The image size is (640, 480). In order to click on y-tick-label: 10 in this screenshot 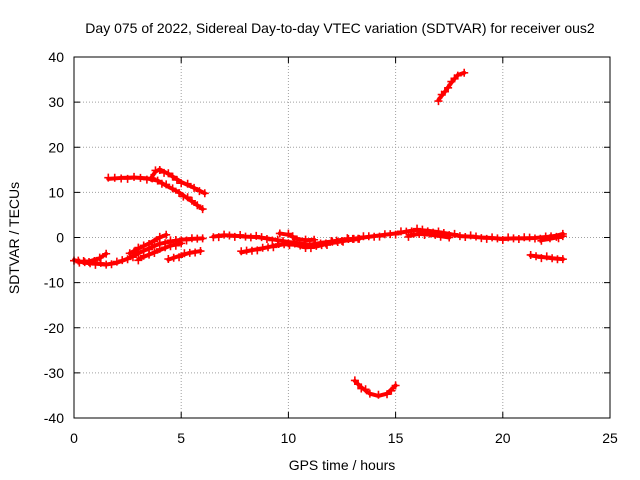, I will do `click(56, 192)`.